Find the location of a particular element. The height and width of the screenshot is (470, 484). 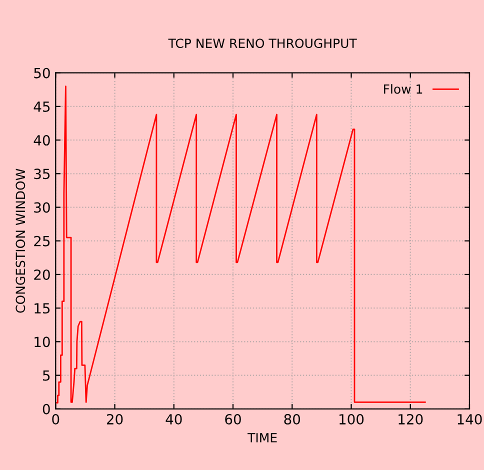

y-tick-label: 50 is located at coordinates (42, 73).